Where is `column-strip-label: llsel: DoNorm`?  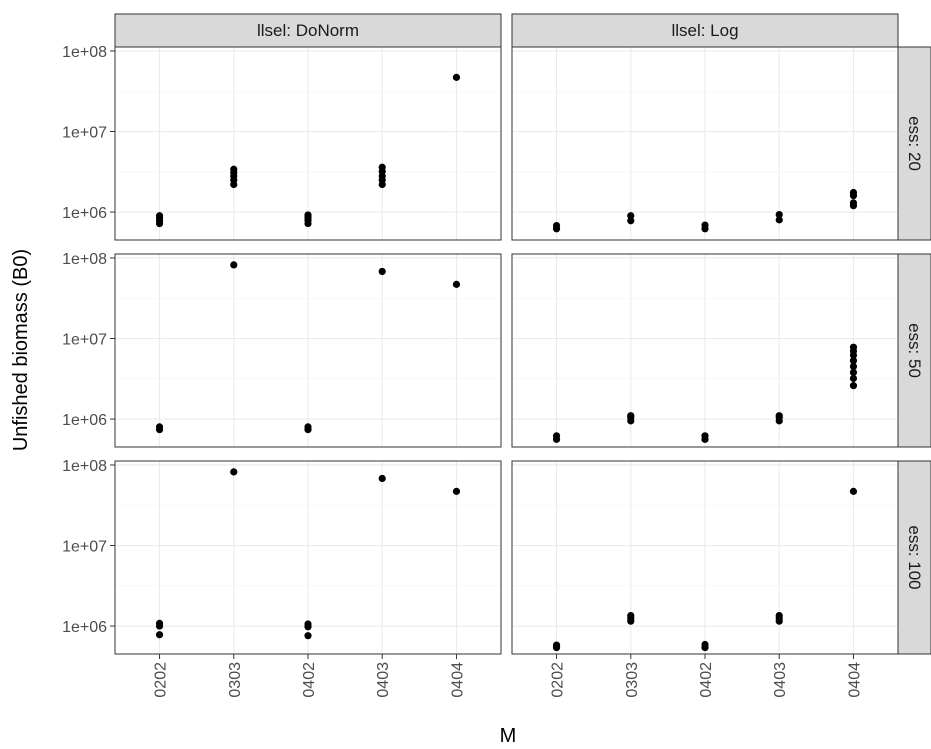 column-strip-label: llsel: DoNorm is located at coordinates (308, 30).